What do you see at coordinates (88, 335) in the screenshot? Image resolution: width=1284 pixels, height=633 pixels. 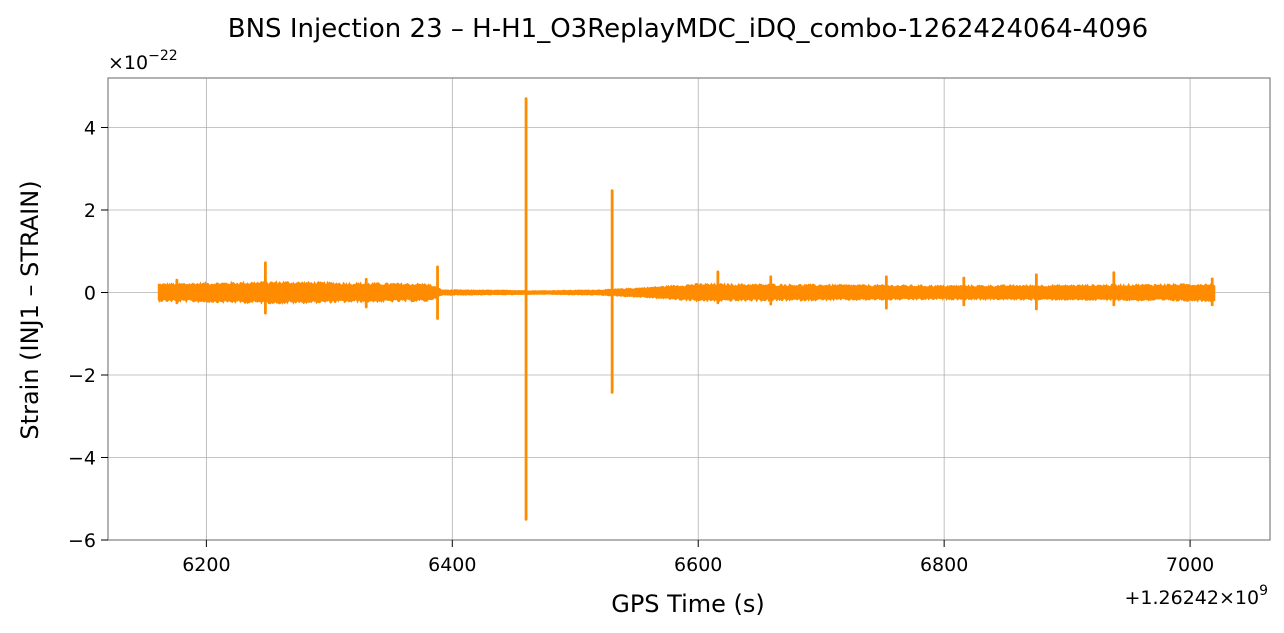 I see `y-axis-ticks: −6 −4 −2 0 2 4` at bounding box center [88, 335].